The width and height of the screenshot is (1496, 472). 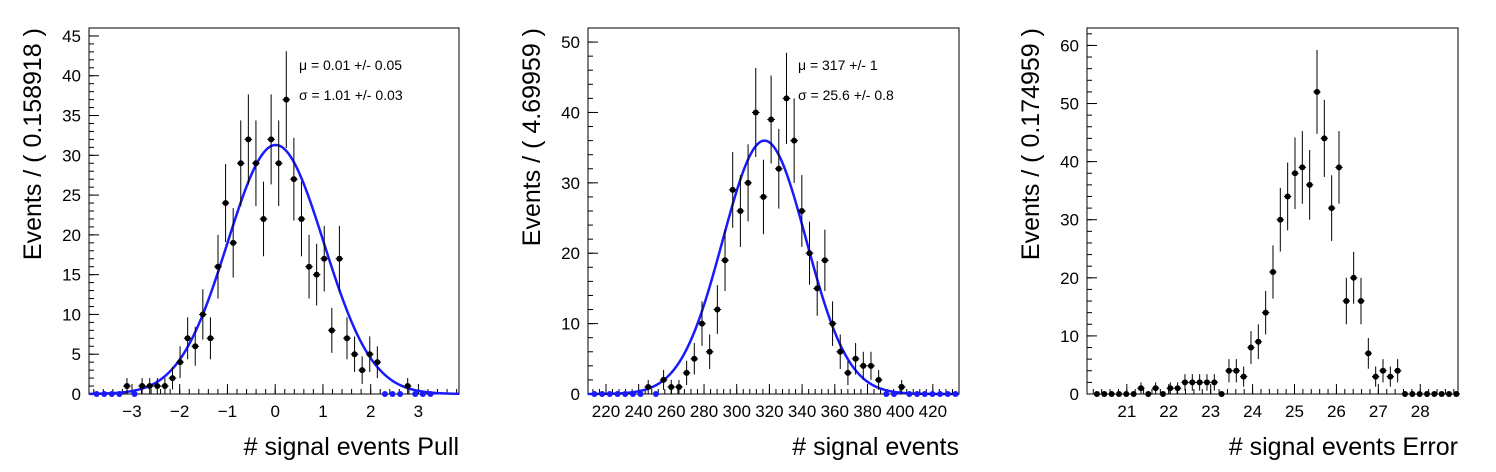 I want to click on y-axis-title: Events / ( 0.174959 ), so click(x=1031, y=144).